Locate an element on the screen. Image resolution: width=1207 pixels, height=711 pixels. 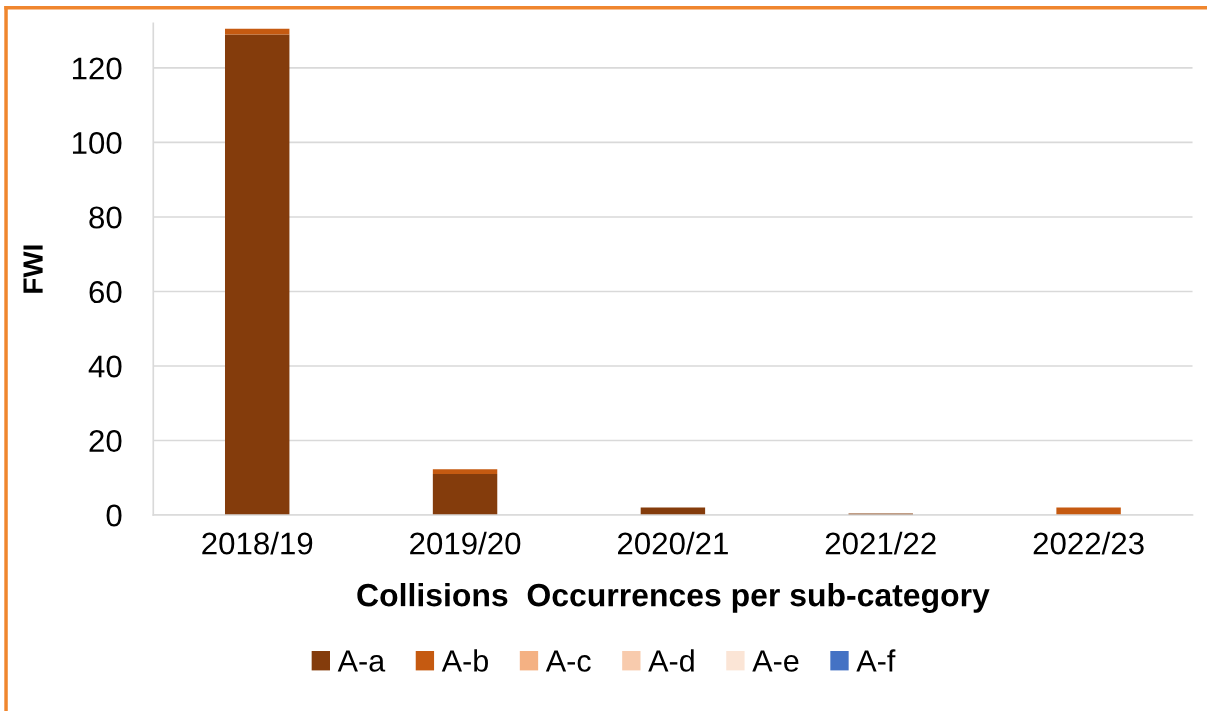
y-tick-label: 20 is located at coordinates (105, 441).